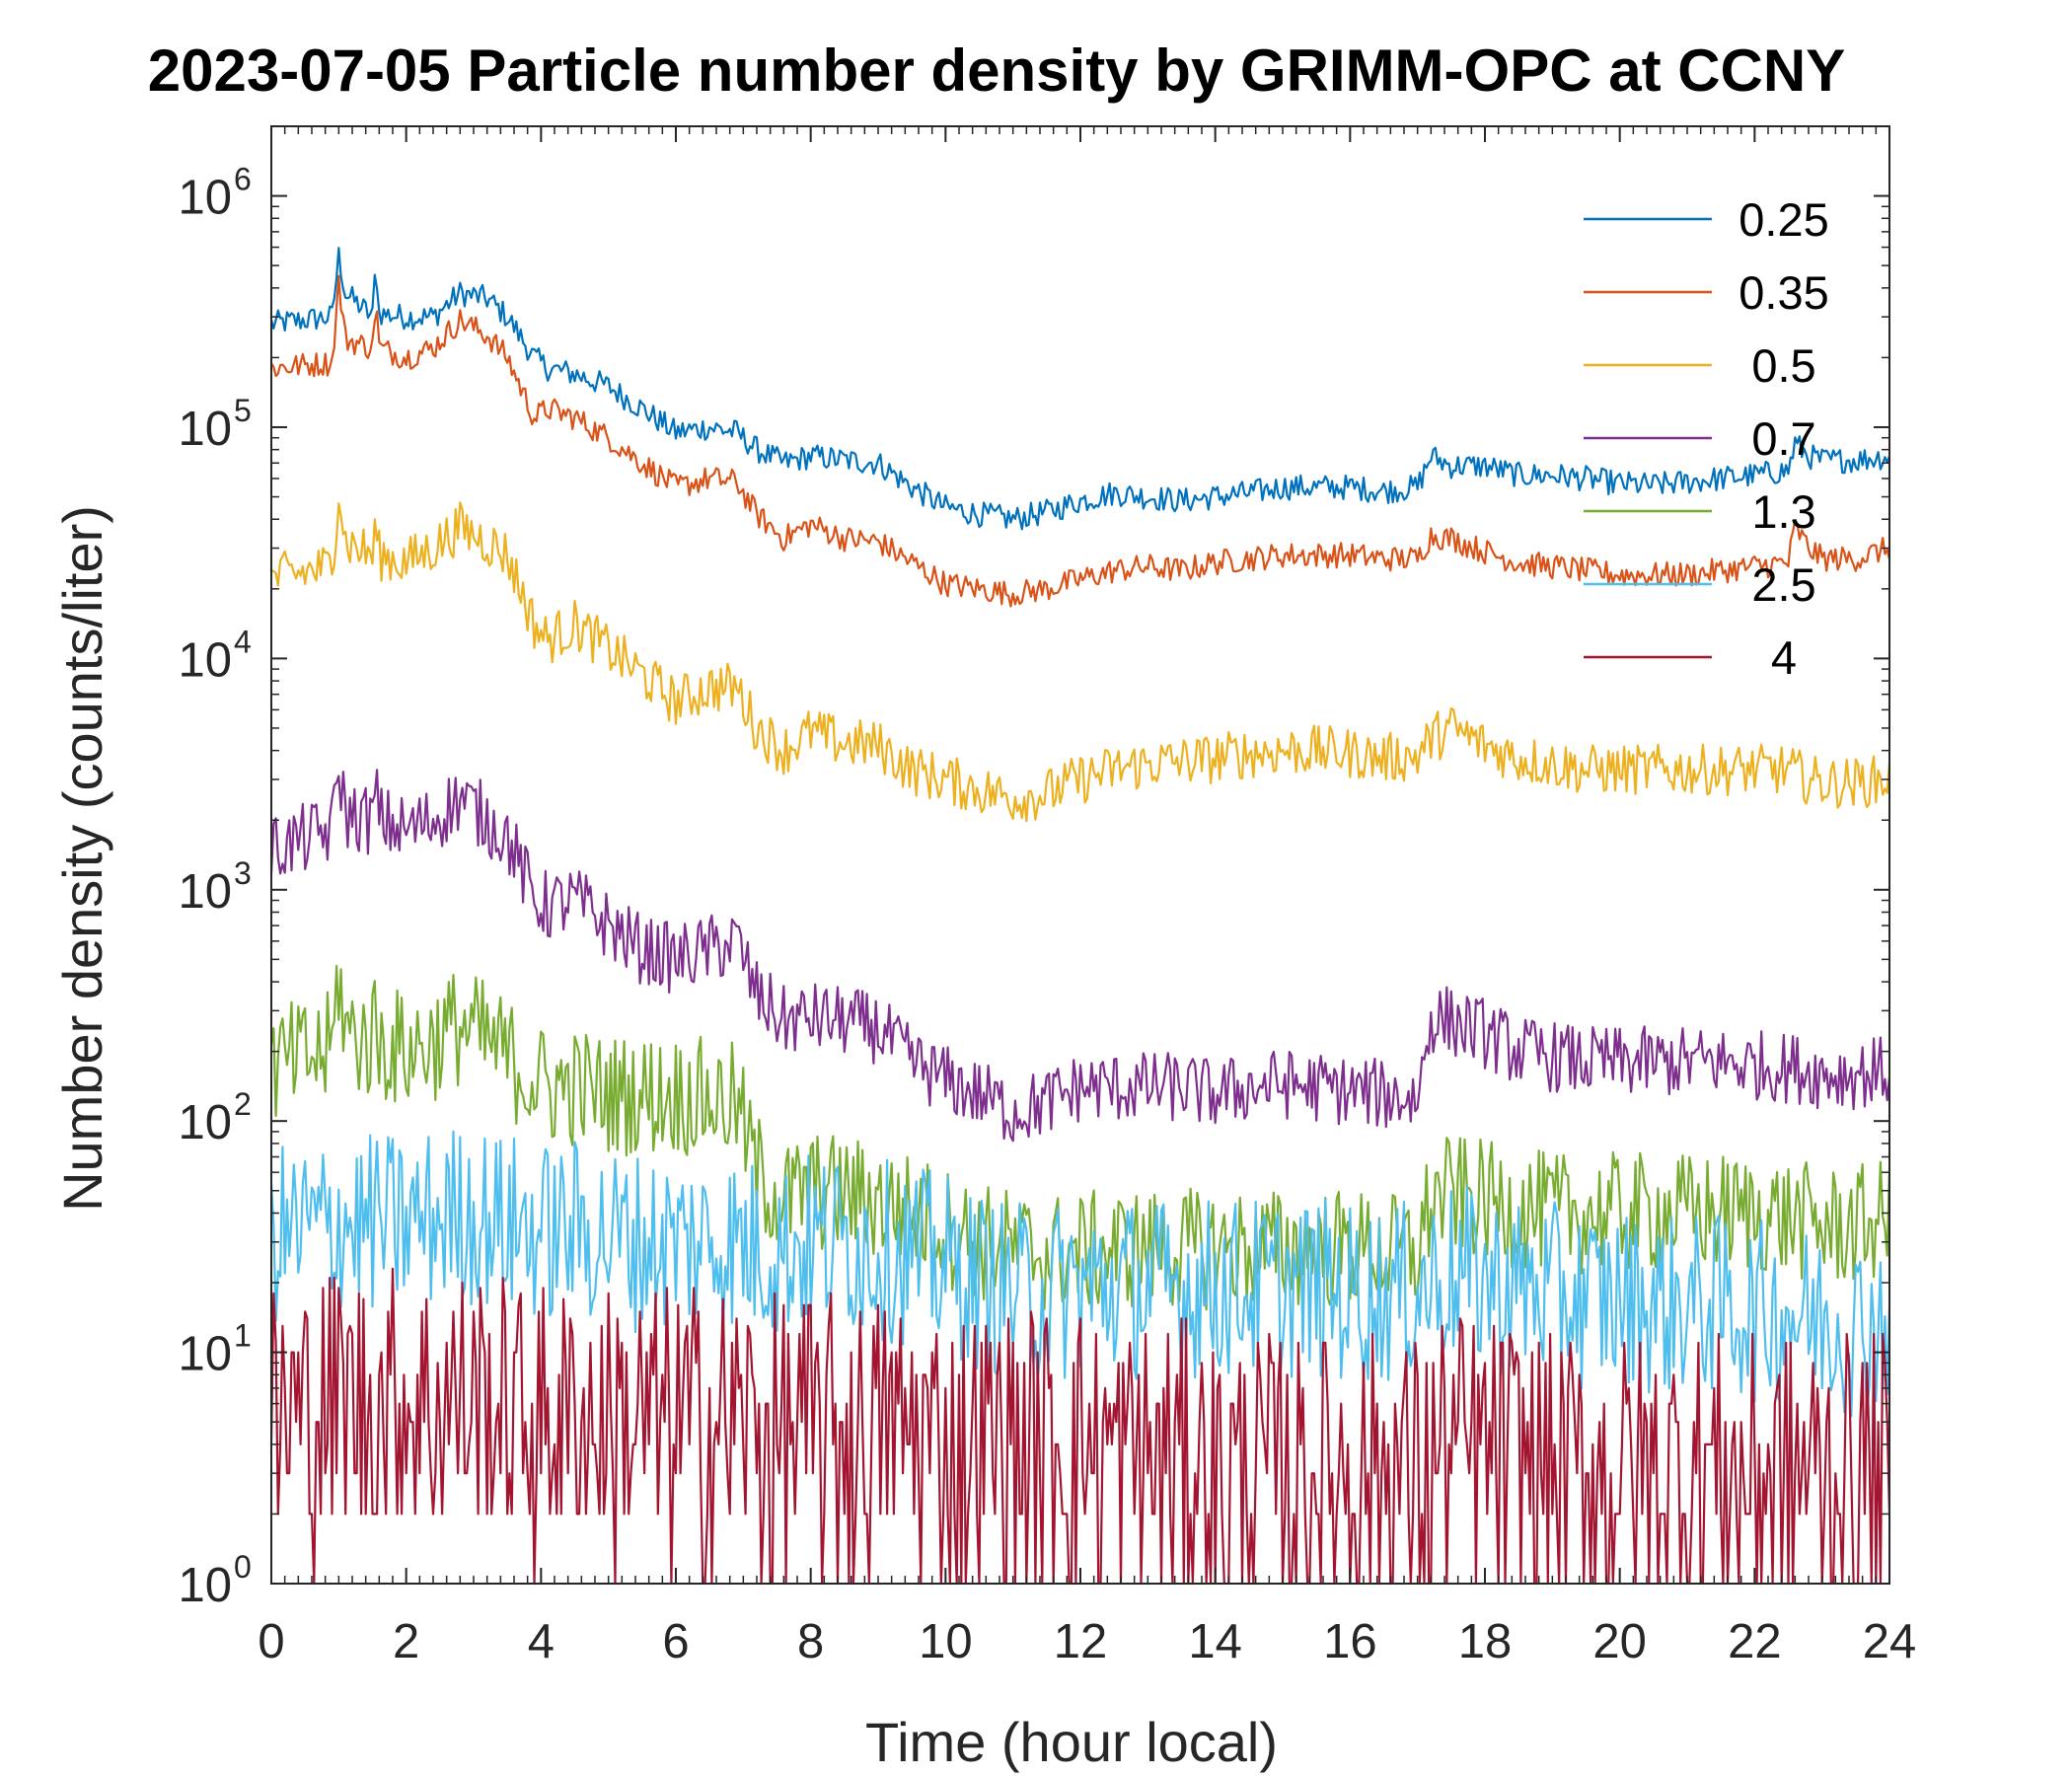 The height and width of the screenshot is (1776, 2072). I want to click on y-tick-exponent: 5, so click(243, 411).